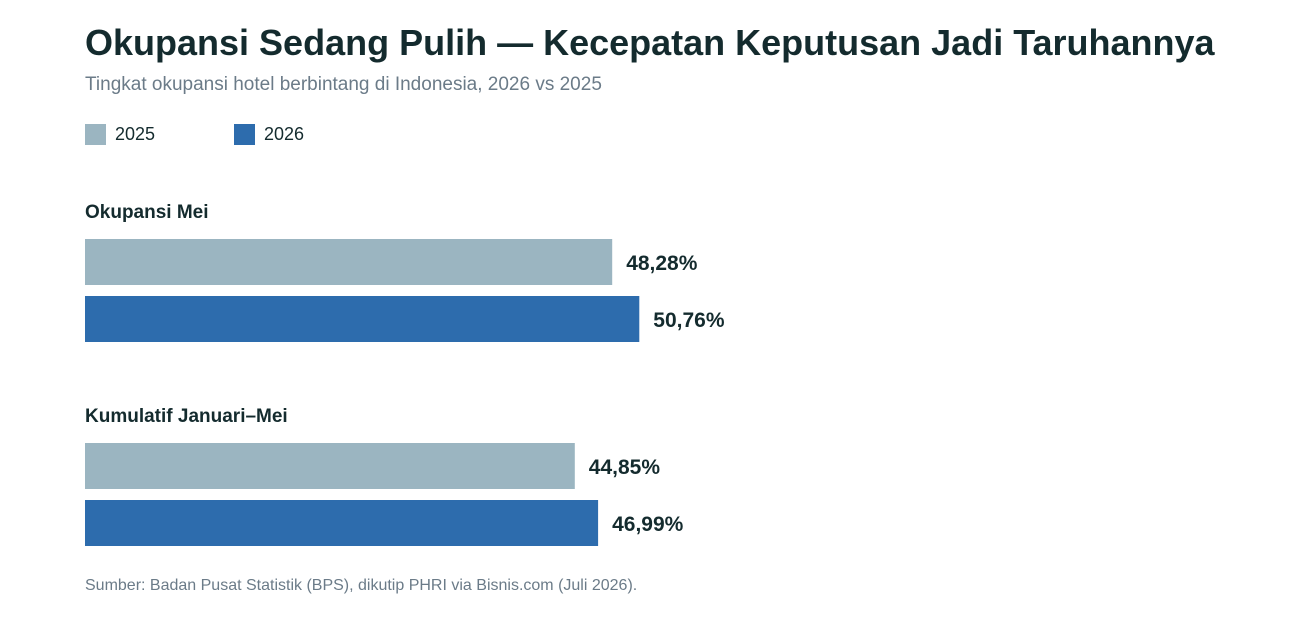 The height and width of the screenshot is (626, 1304). Describe the element at coordinates (662, 263) in the screenshot. I see `value-label-okupansi-mei-2025: 48,28%` at that location.